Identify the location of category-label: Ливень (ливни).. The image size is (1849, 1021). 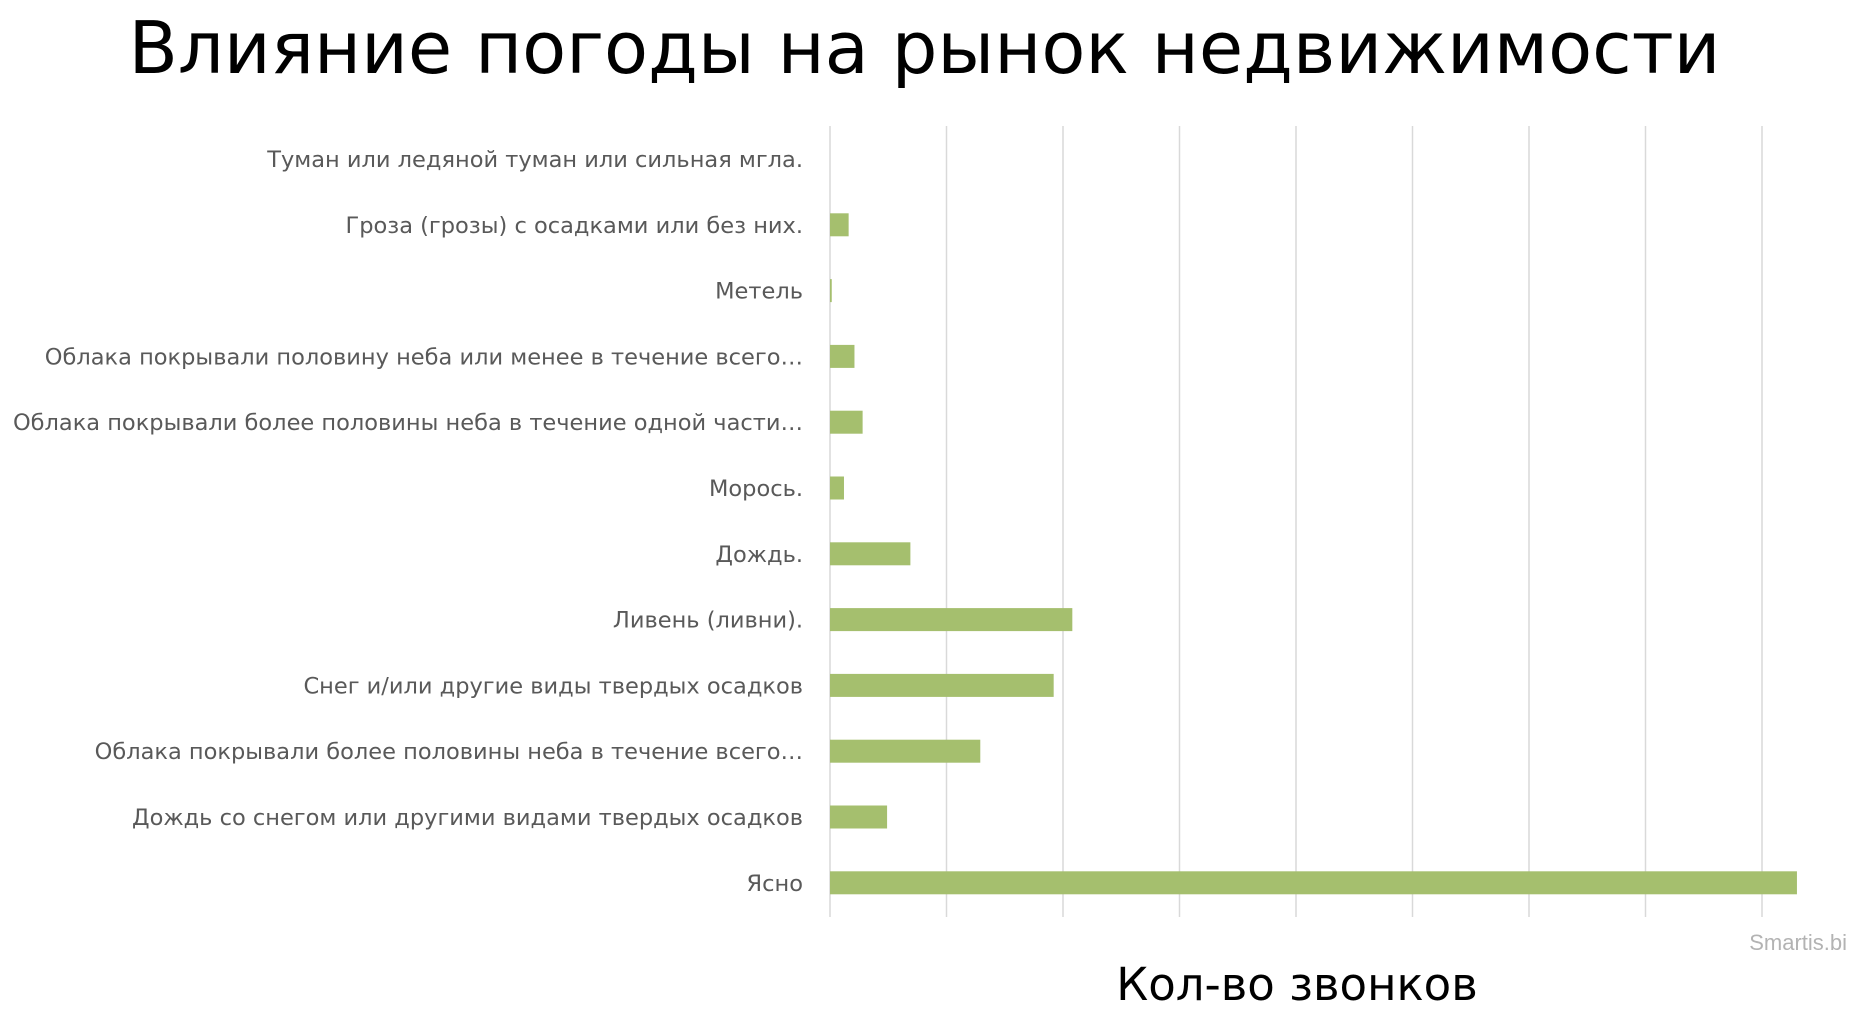
(708, 621).